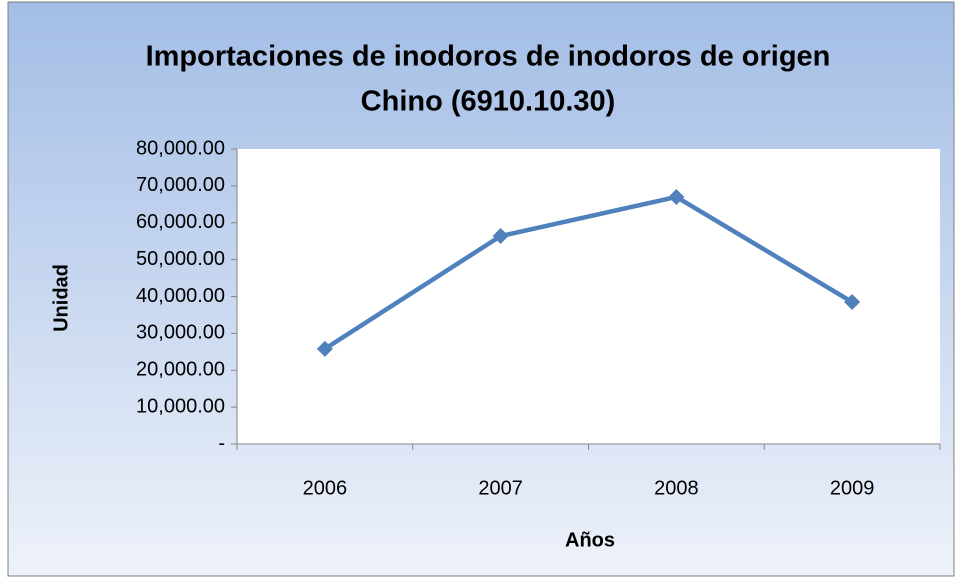 This screenshot has width=957, height=584. I want to click on data-line, so click(588, 272).